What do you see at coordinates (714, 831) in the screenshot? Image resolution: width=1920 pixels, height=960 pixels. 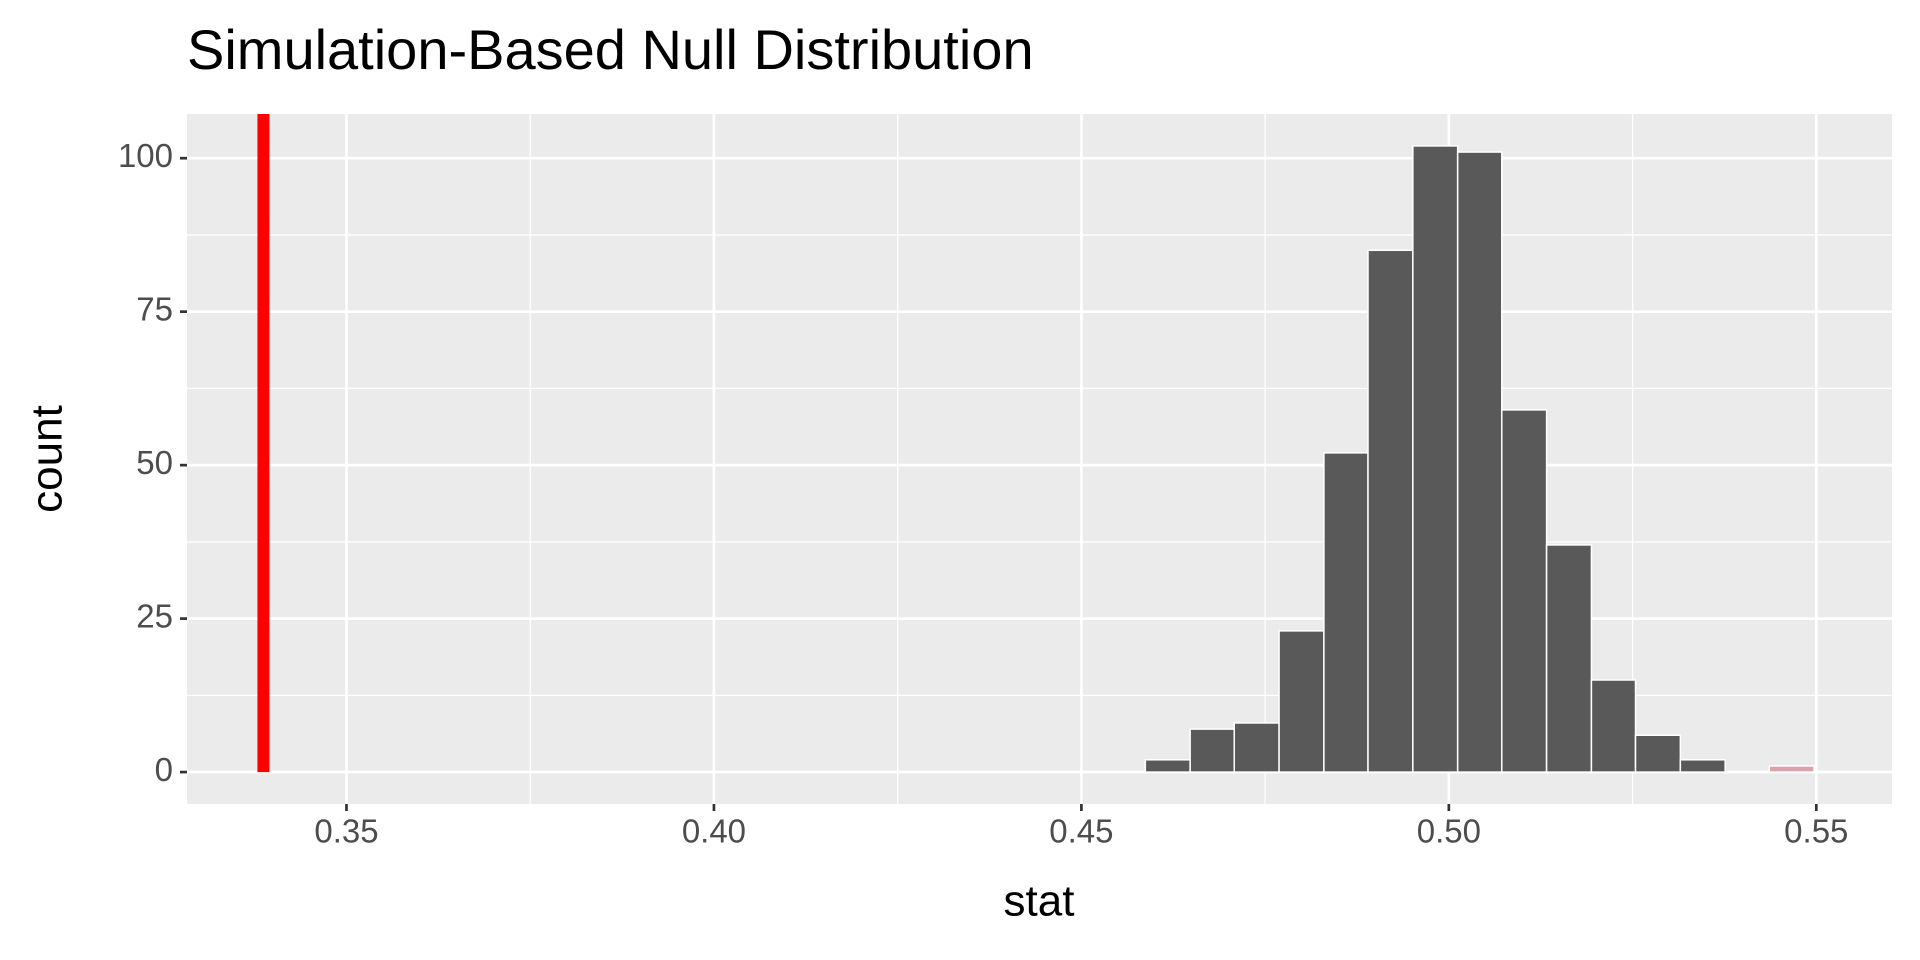 I see `x-tick-label: 0.40` at bounding box center [714, 831].